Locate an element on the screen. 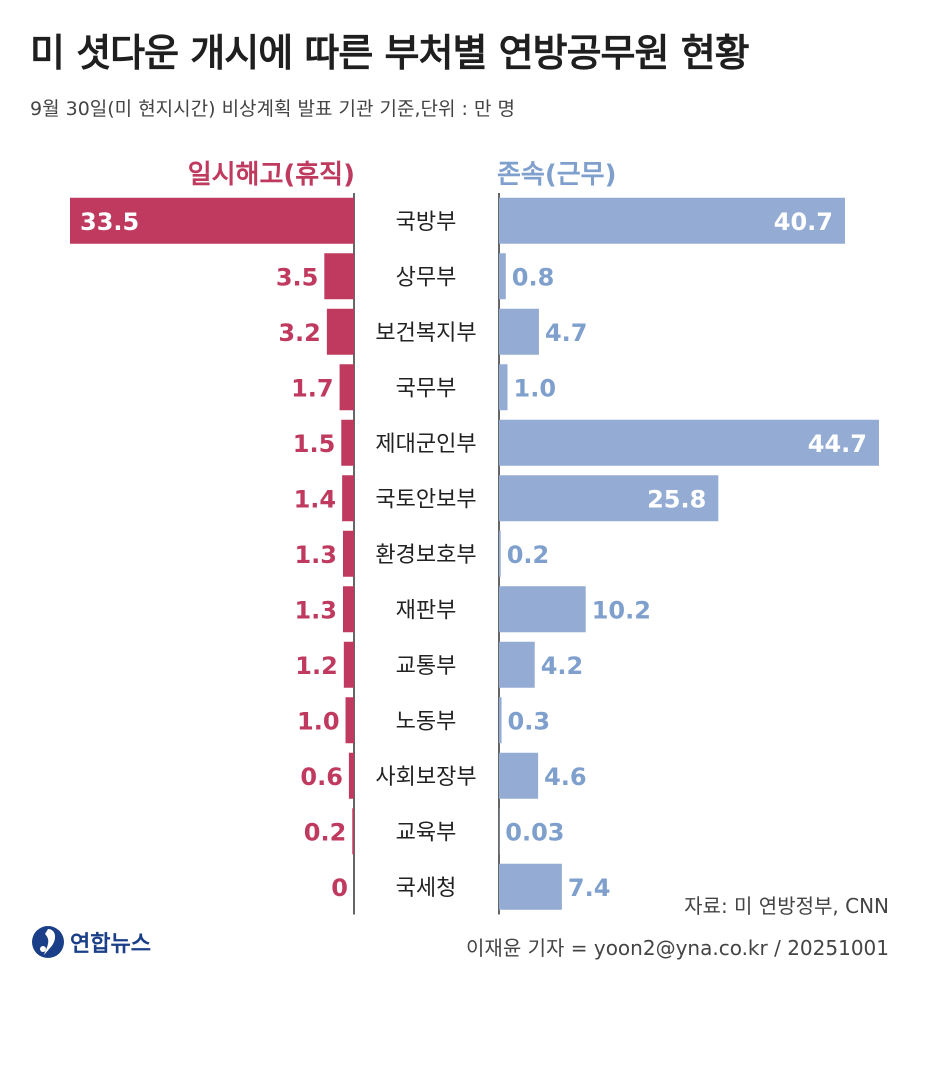 The image size is (925, 1080). value-label-right: 1.0 is located at coordinates (535, 388).